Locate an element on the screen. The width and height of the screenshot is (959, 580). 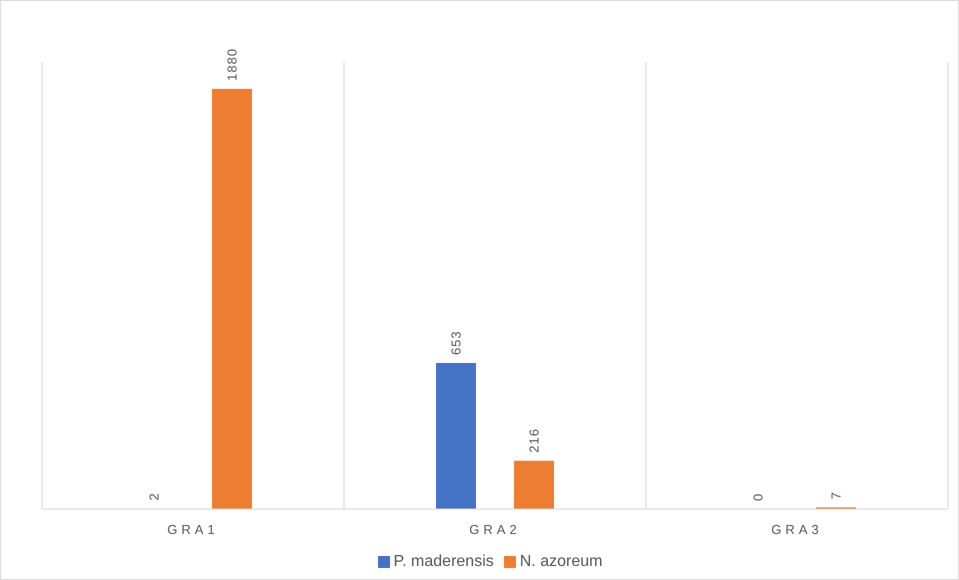
data-label: 7 is located at coordinates (836, 495).